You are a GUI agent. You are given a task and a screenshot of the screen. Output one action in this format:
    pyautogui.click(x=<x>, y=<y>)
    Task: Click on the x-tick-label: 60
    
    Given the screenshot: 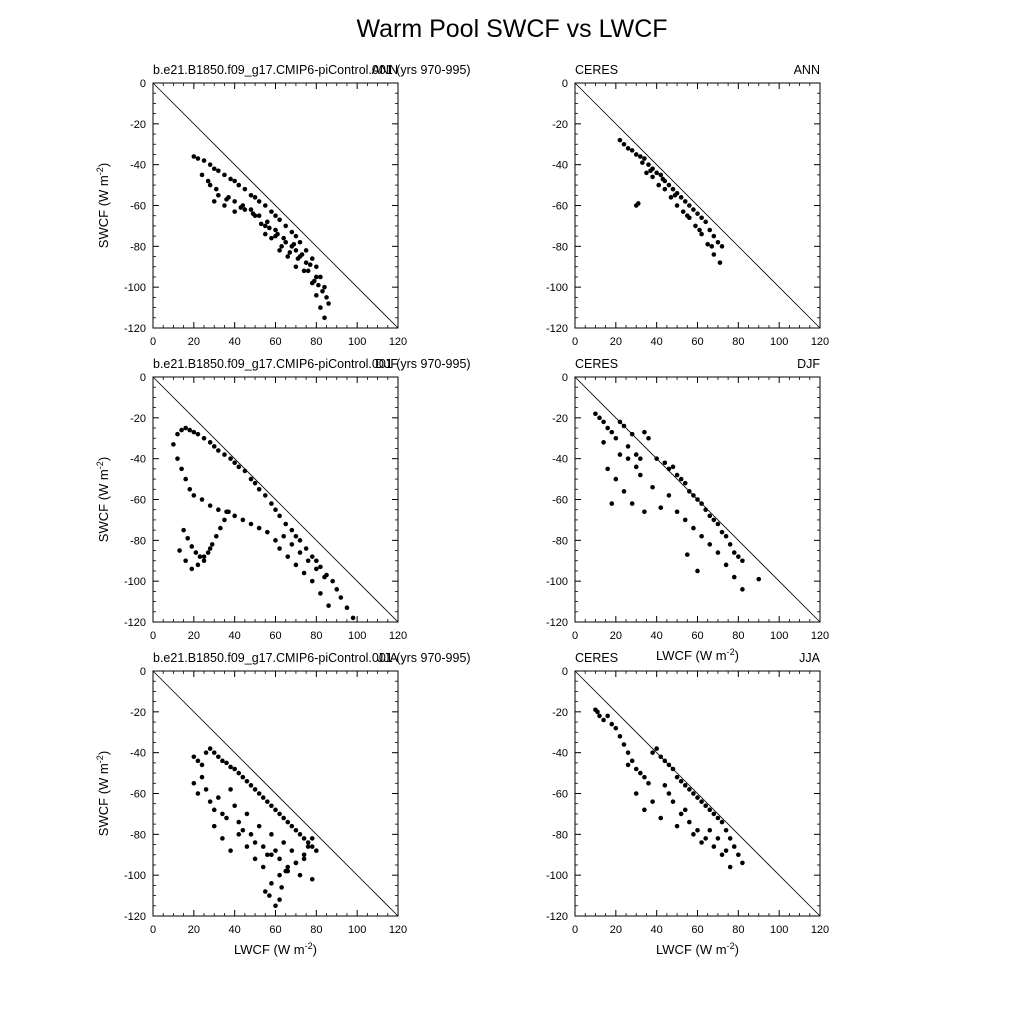 What is the action you would take?
    pyautogui.click(x=697, y=636)
    